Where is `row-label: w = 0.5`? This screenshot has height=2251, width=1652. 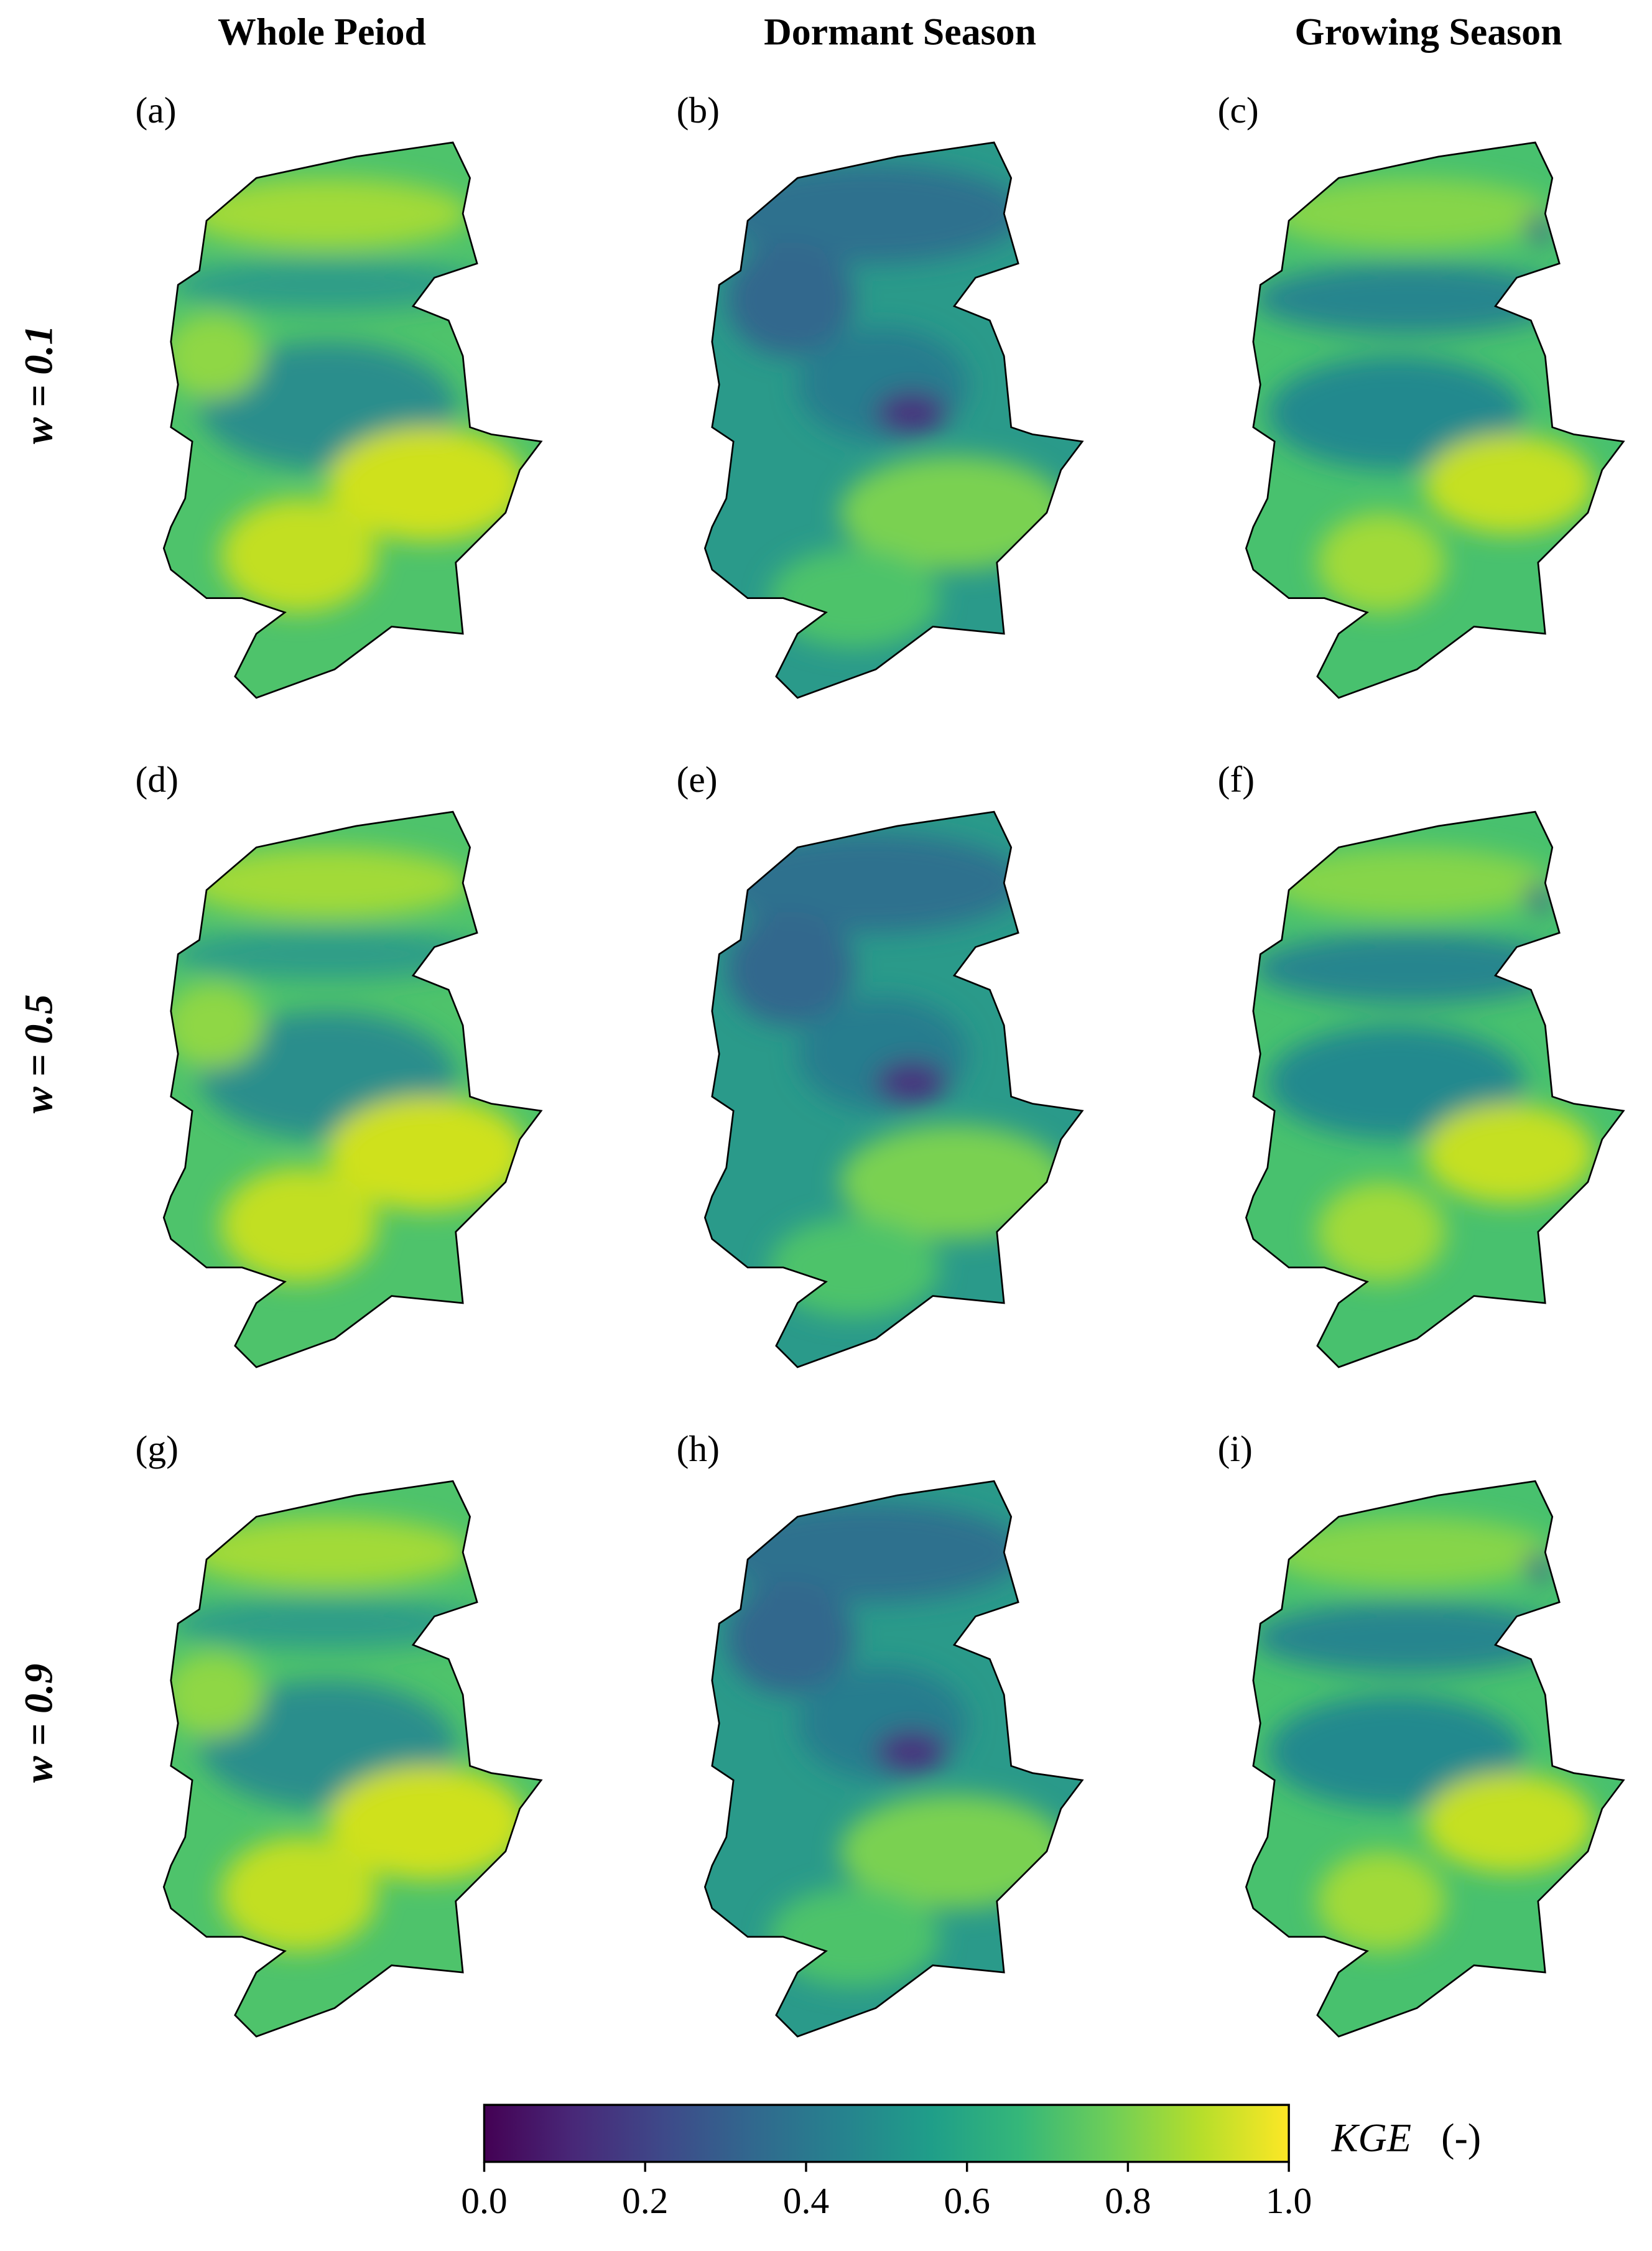 row-label: w = 0.5 is located at coordinates (38, 1054).